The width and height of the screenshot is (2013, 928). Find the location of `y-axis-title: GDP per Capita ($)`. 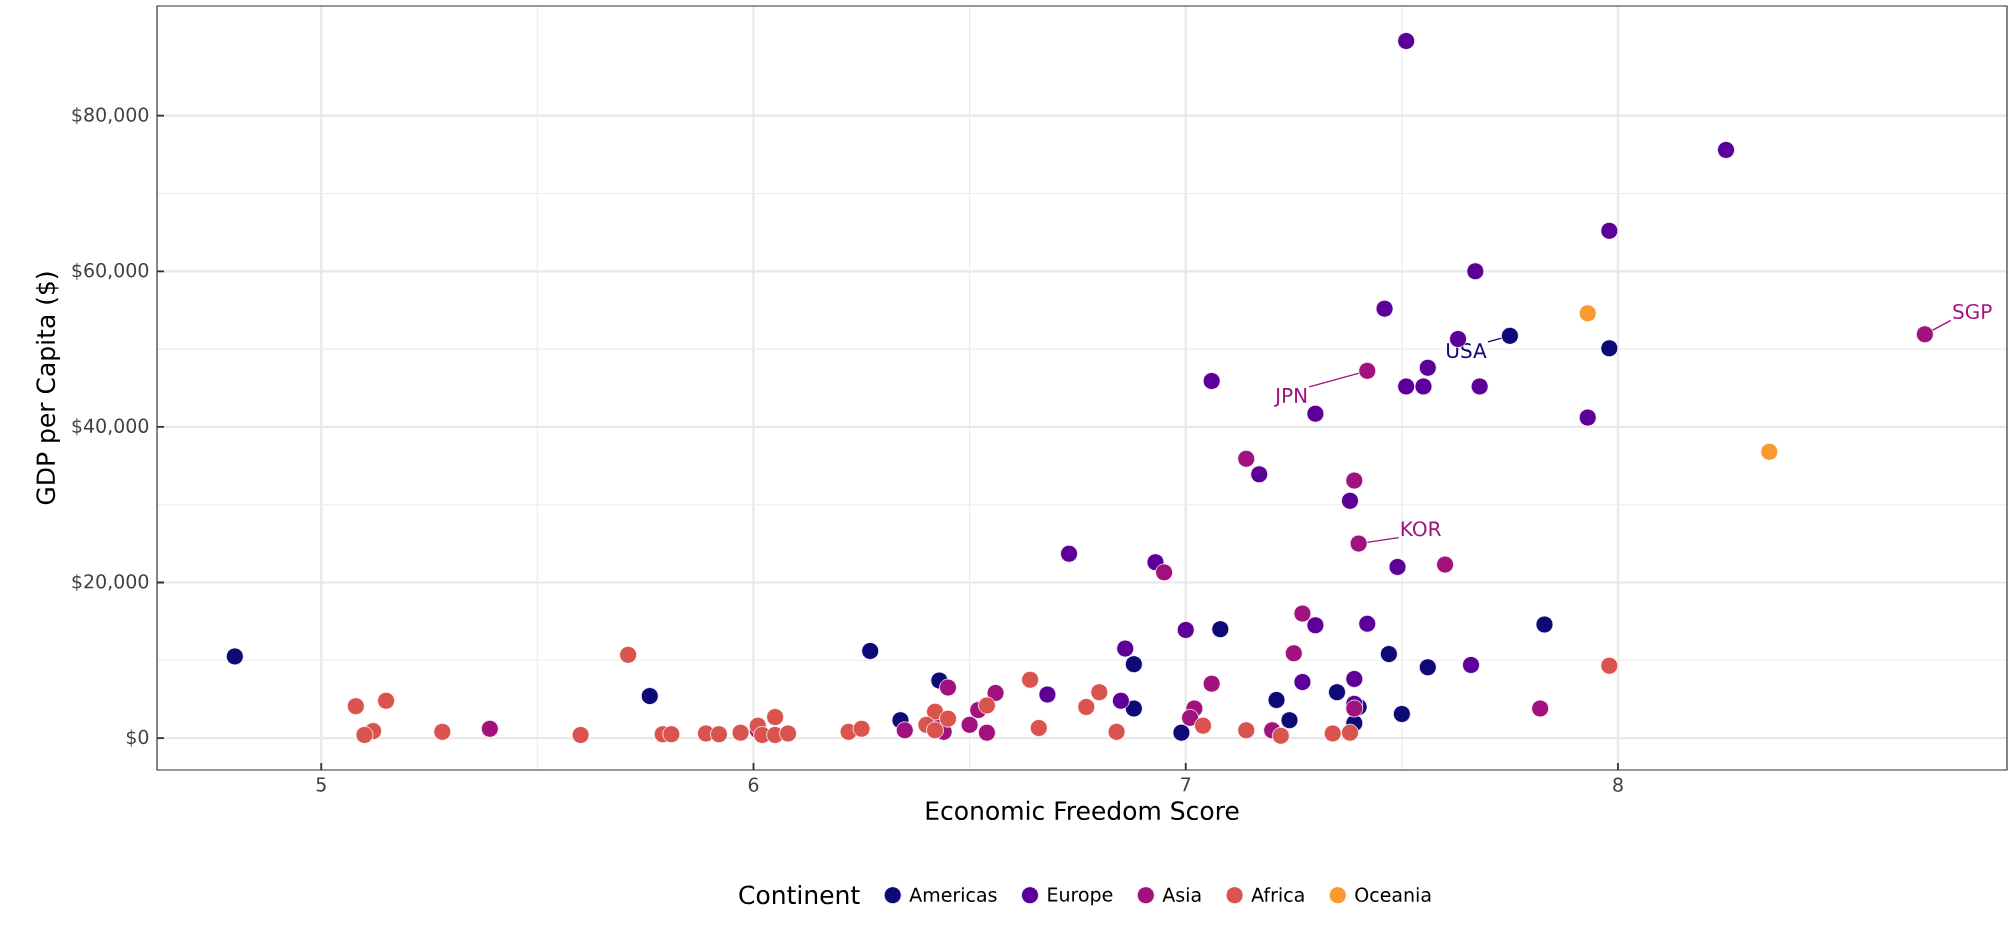

y-axis-title: GDP per Capita ($) is located at coordinates (48, 388).